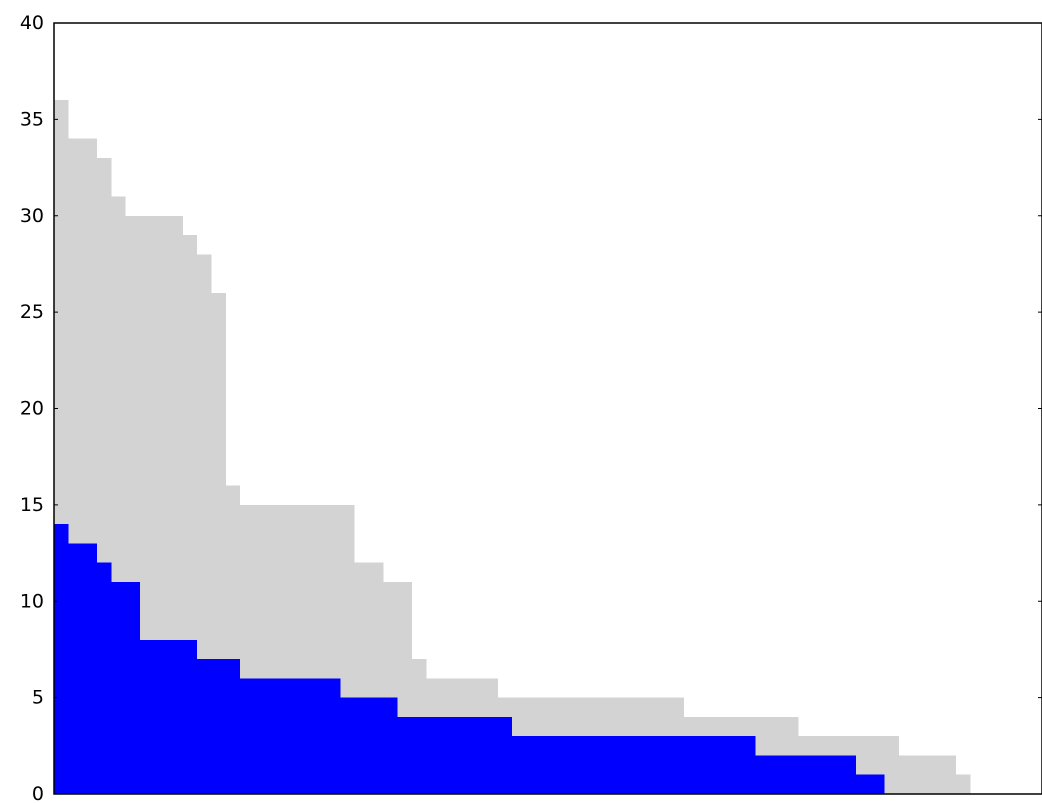 The width and height of the screenshot is (1042, 803). What do you see at coordinates (32, 312) in the screenshot?
I see `y-tick-label: 25` at bounding box center [32, 312].